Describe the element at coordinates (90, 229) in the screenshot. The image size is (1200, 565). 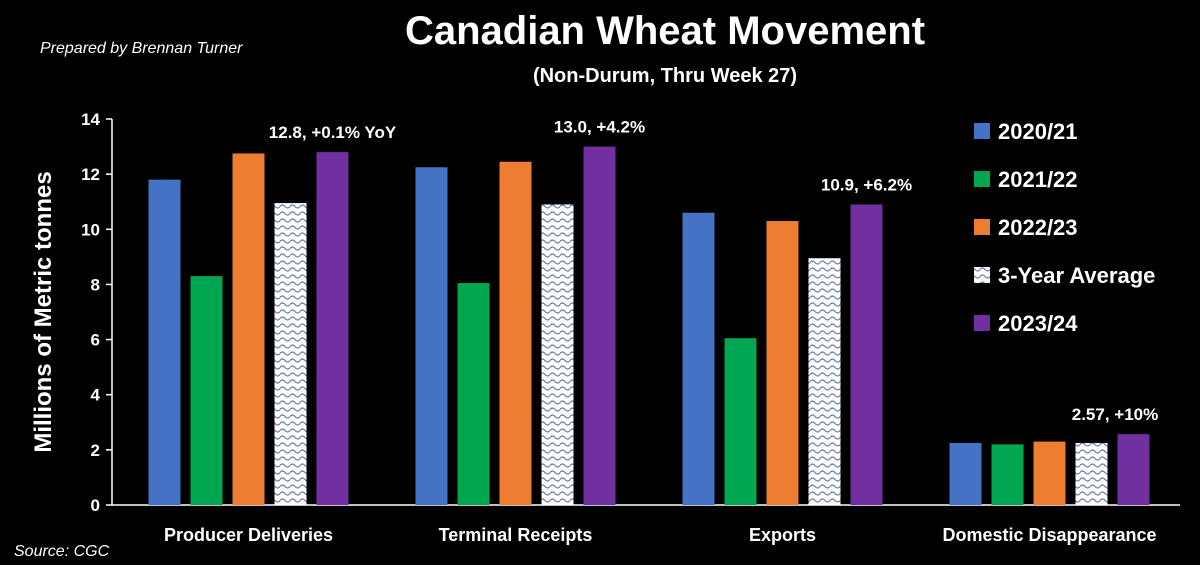
I see `y-tick-label: 10` at that location.